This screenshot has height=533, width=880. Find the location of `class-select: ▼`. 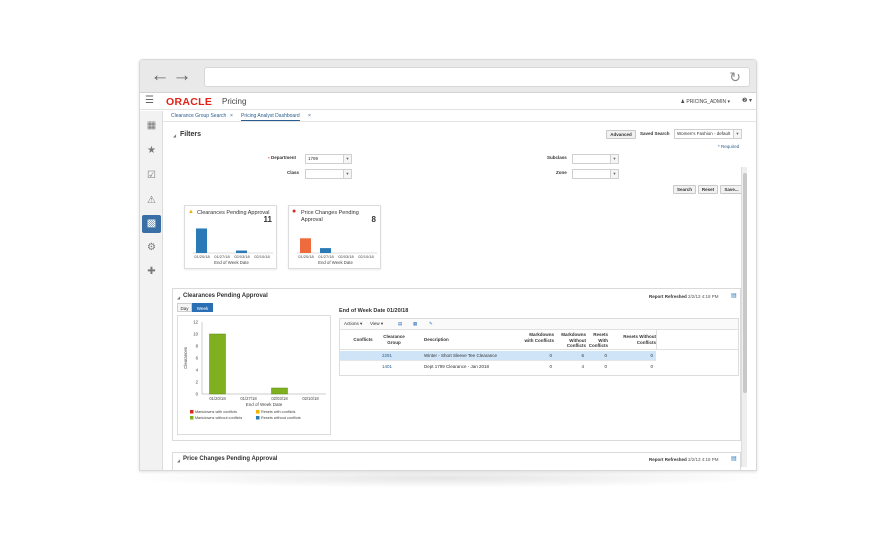

class-select: ▼ is located at coordinates (328, 174).